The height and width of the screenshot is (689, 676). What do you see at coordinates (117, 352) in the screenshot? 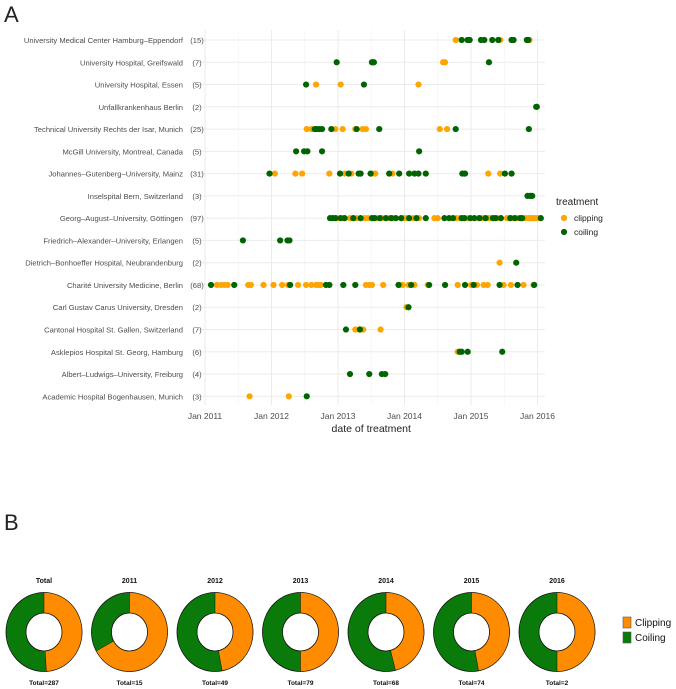
I see `row-label: Asklepios Hospital St. Georg, Hamburg` at bounding box center [117, 352].